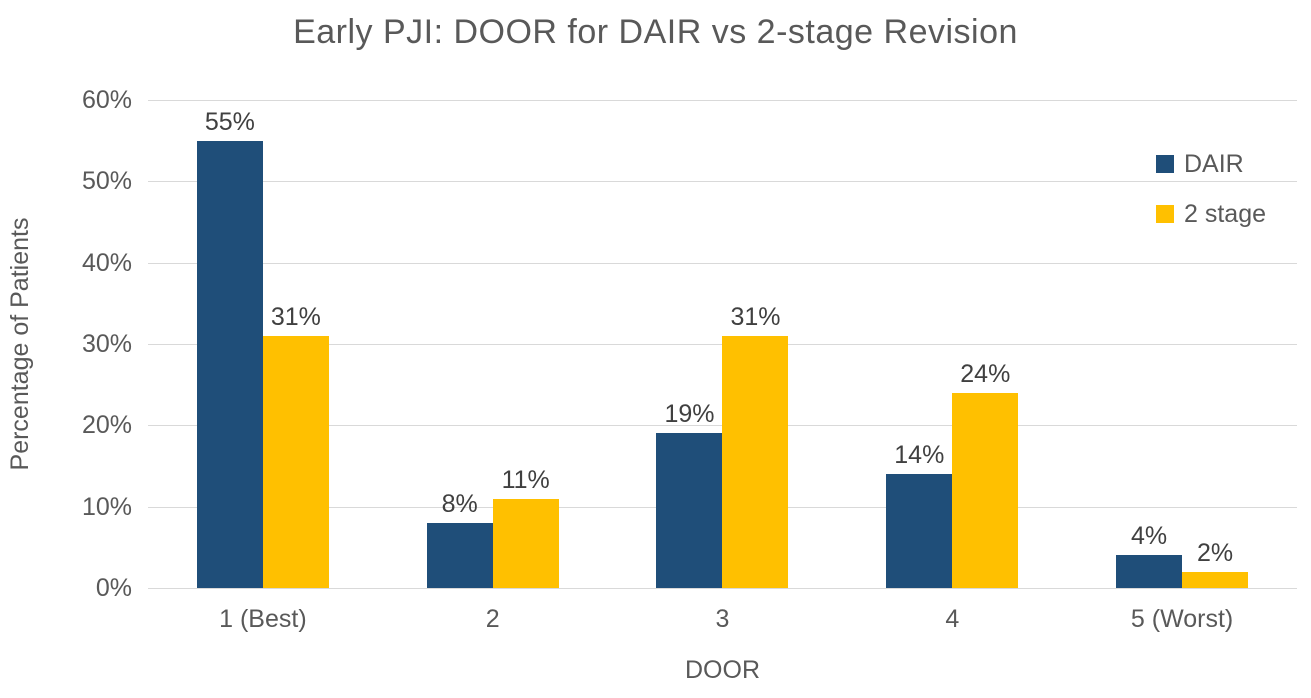 The height and width of the screenshot is (698, 1311). I want to click on x-tick-label: 1 (Best), so click(263, 619).